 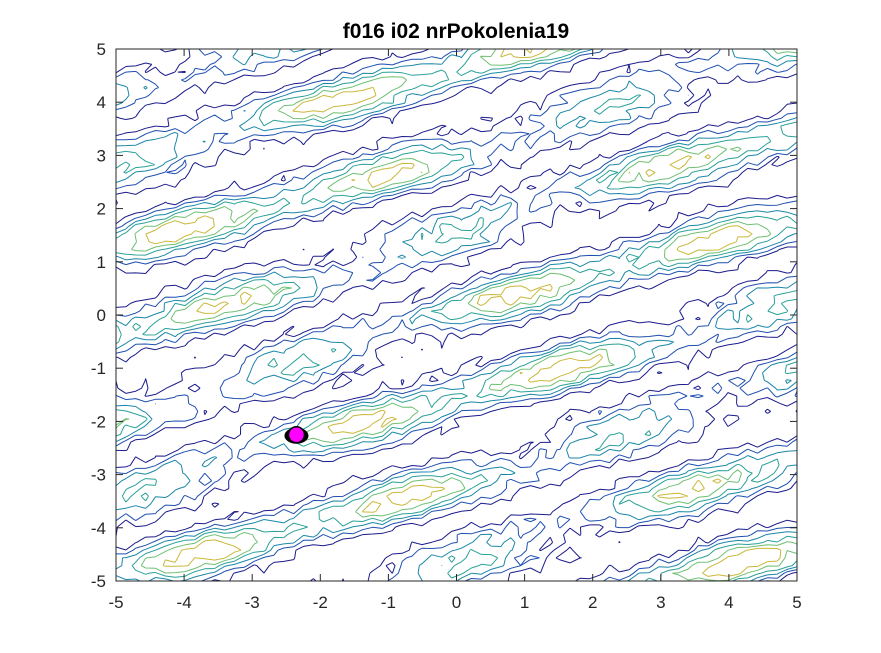 I want to click on y-tick-label: 5, so click(x=101, y=49).